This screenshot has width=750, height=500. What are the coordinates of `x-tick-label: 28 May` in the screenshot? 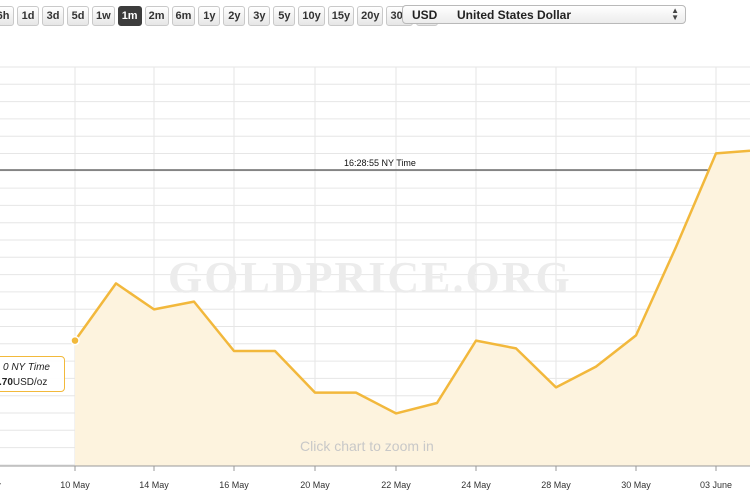 It's located at (556, 485).